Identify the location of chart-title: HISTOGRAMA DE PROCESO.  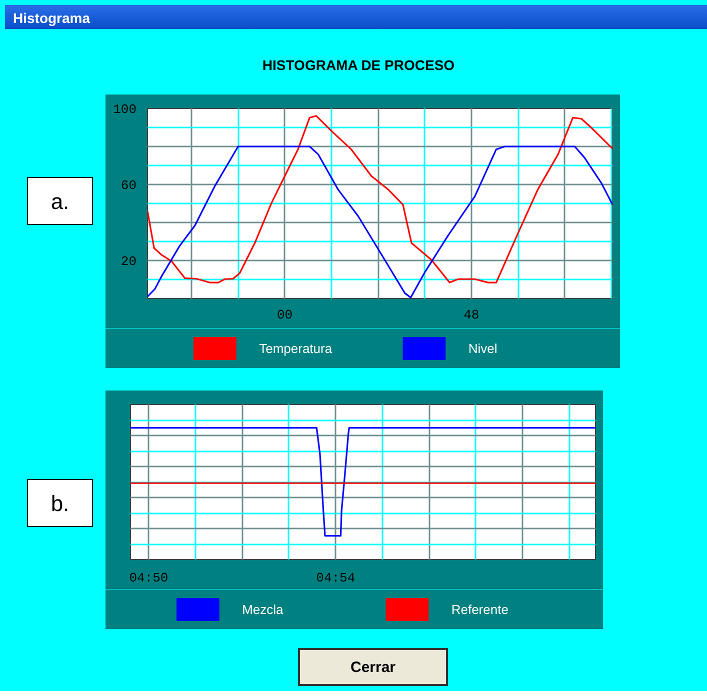
(358, 65).